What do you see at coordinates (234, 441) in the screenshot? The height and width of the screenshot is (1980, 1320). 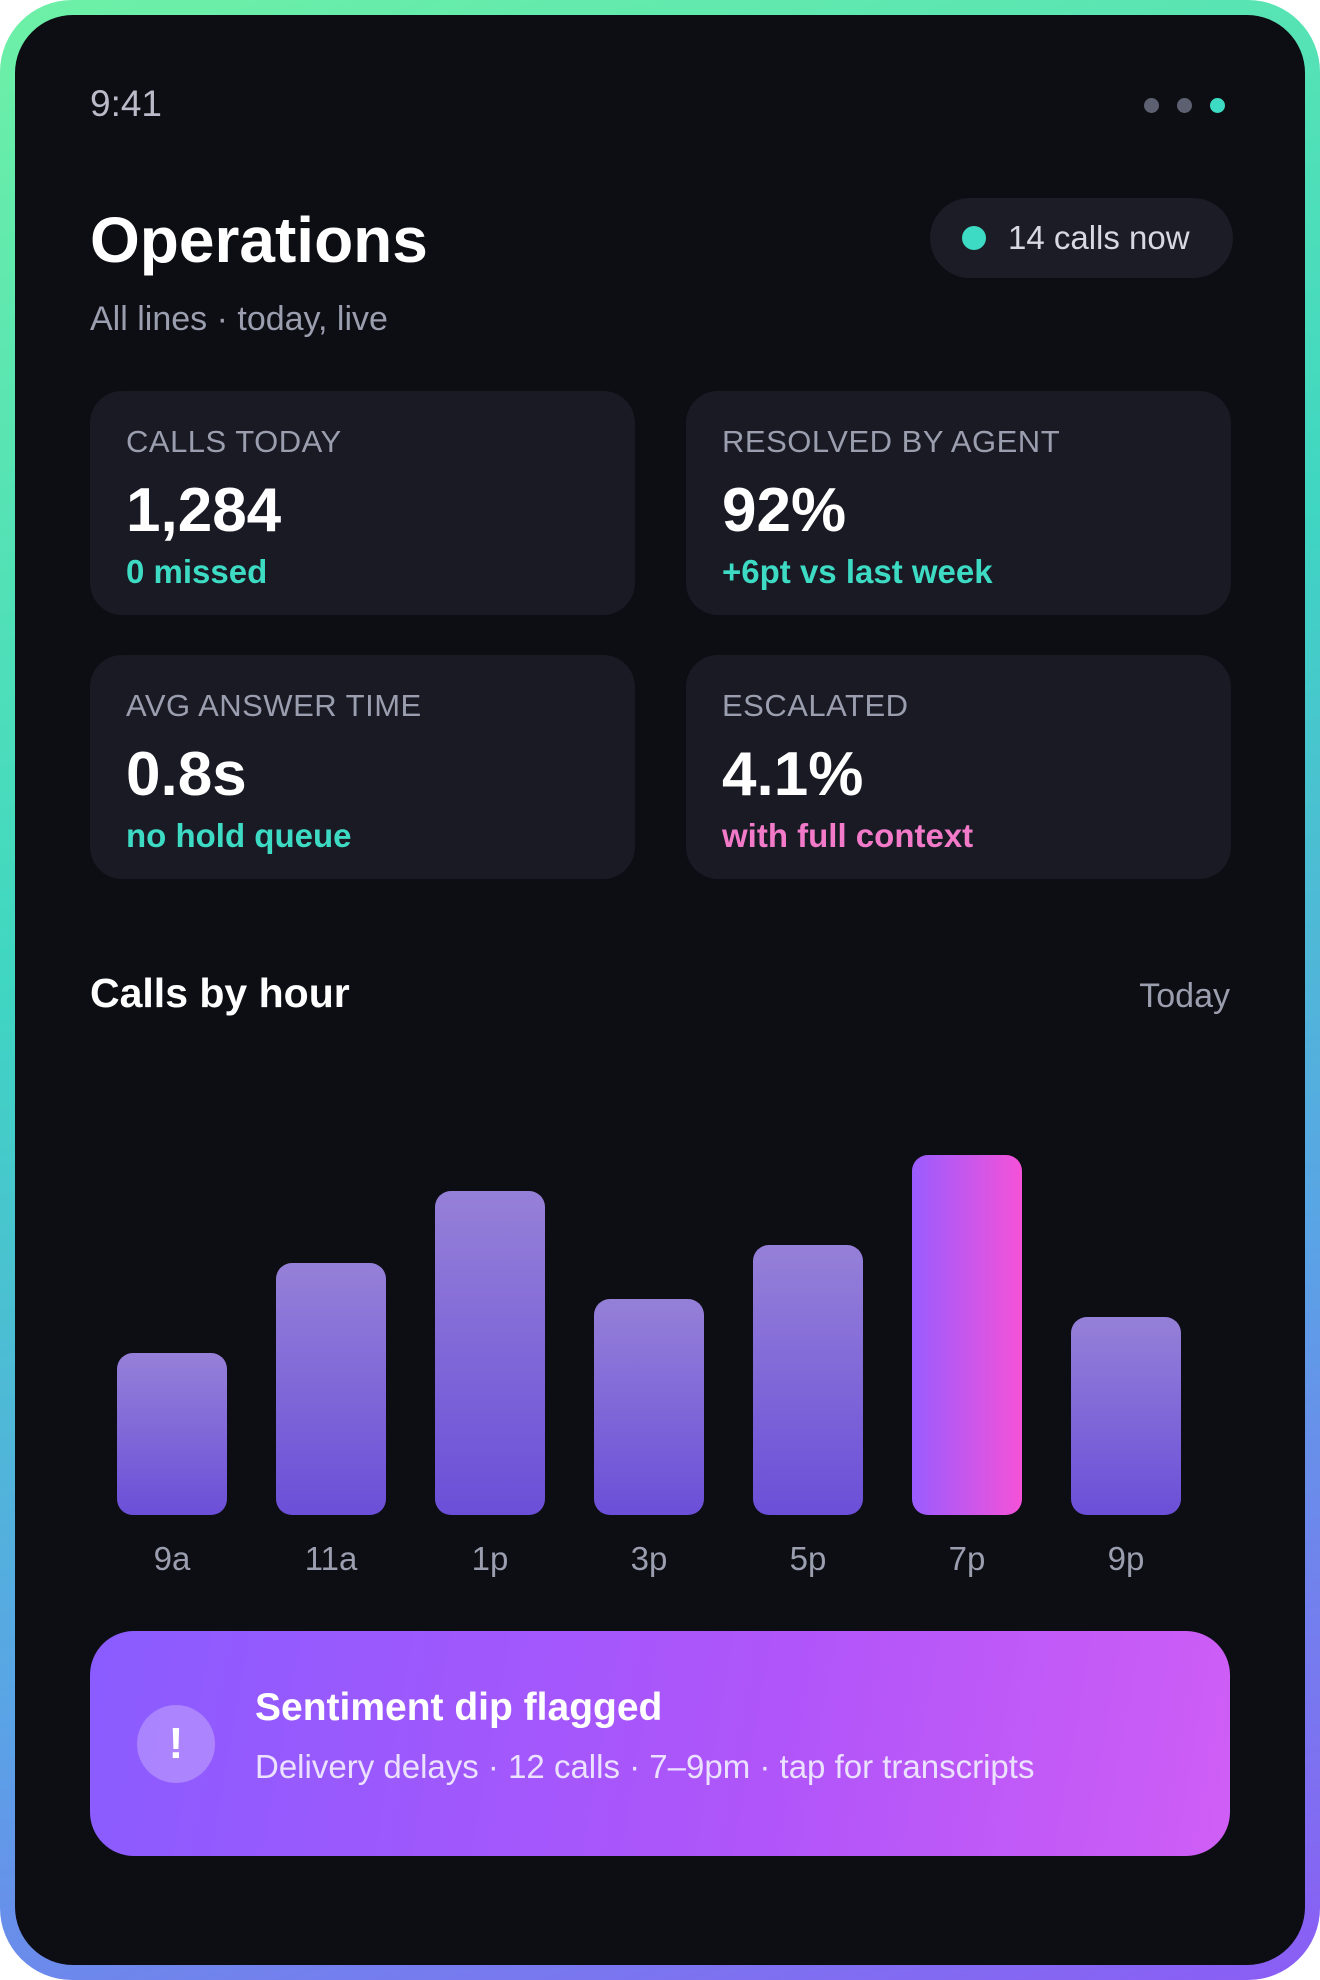 I see `stat-label: CALLS TODAY` at bounding box center [234, 441].